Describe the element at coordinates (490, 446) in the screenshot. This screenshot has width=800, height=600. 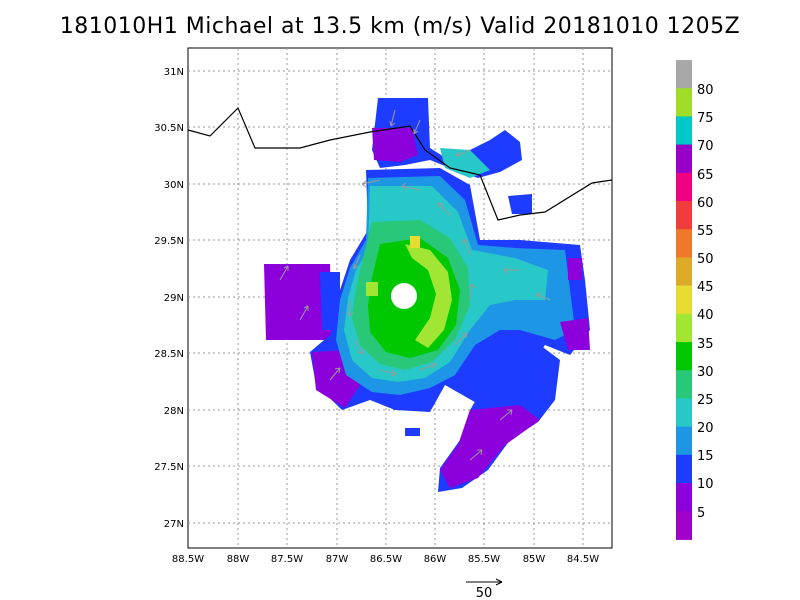
I see `wind-region-southeast-purple` at that location.